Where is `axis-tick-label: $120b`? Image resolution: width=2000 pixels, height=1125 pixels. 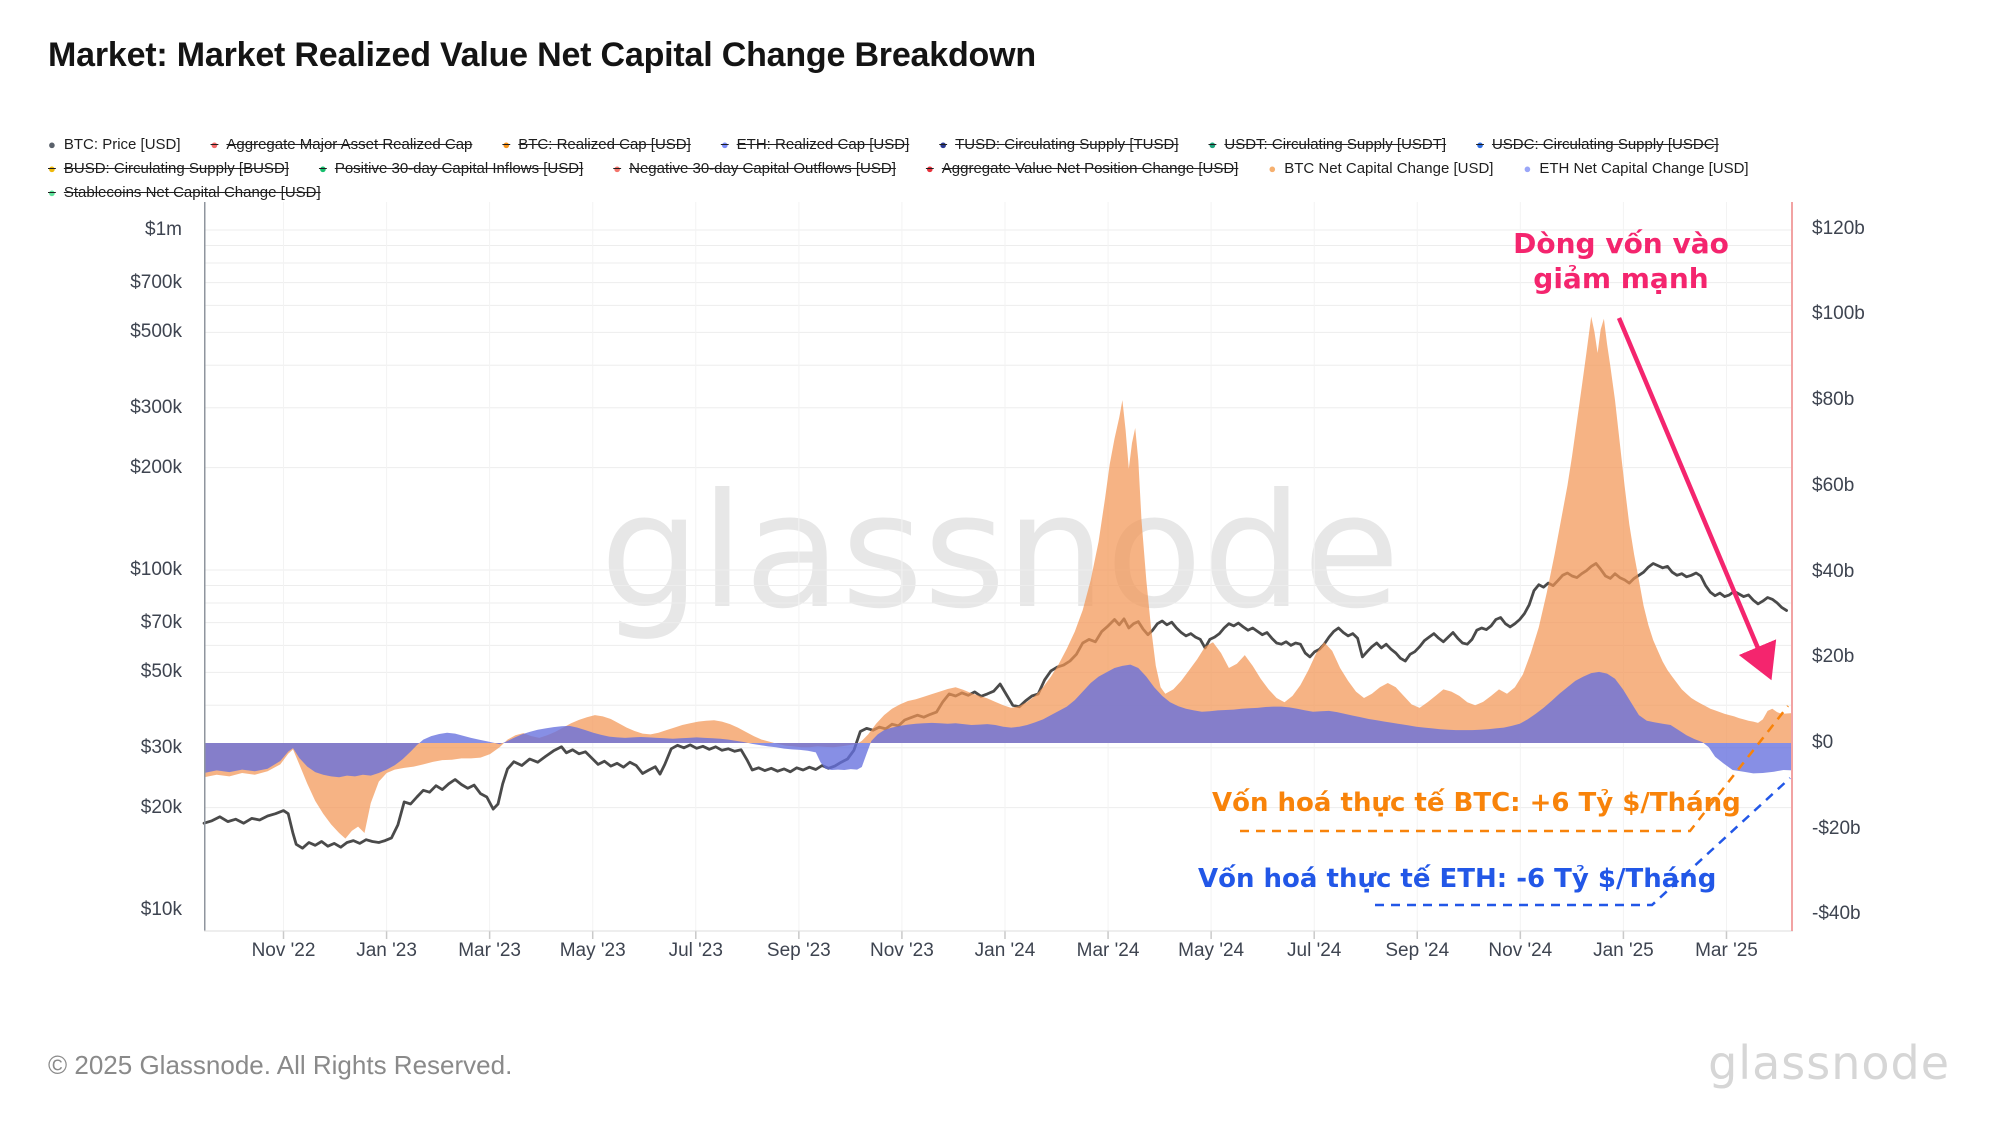 axis-tick-label: $120b is located at coordinates (1838, 228).